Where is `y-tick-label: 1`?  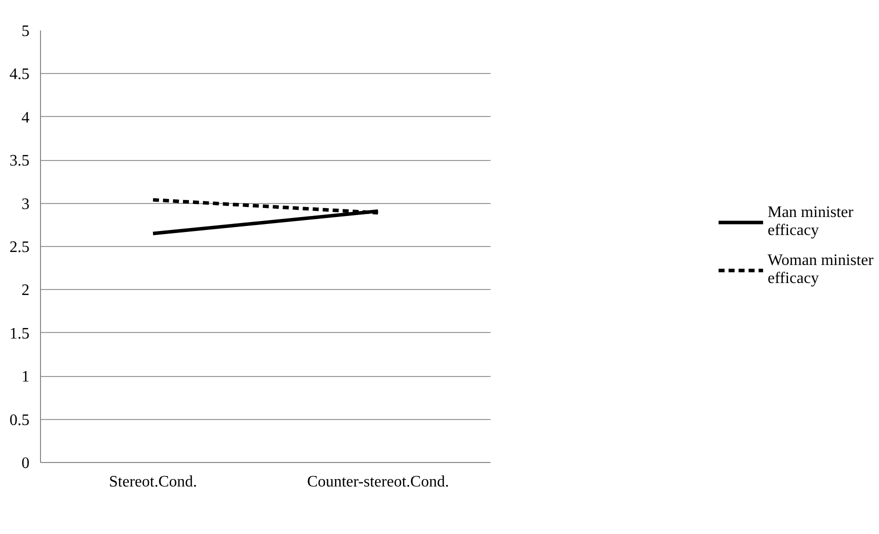
y-tick-label: 1 is located at coordinates (26, 377).